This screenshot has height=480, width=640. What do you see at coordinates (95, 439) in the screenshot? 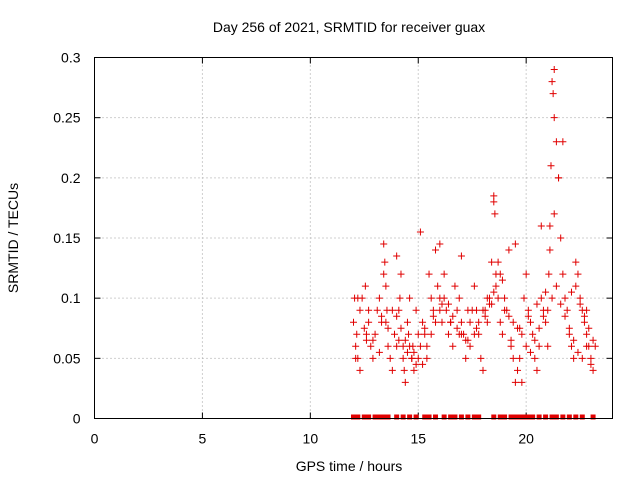
I see `x-tick-label: 0` at bounding box center [95, 439].